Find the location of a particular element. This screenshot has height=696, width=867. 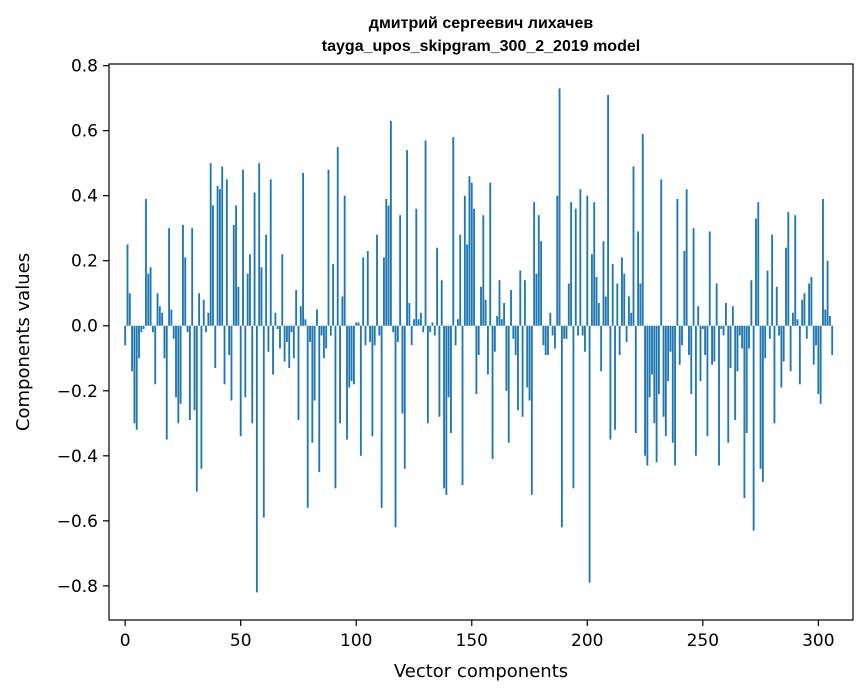

x-tick-label: 0 is located at coordinates (125, 641).